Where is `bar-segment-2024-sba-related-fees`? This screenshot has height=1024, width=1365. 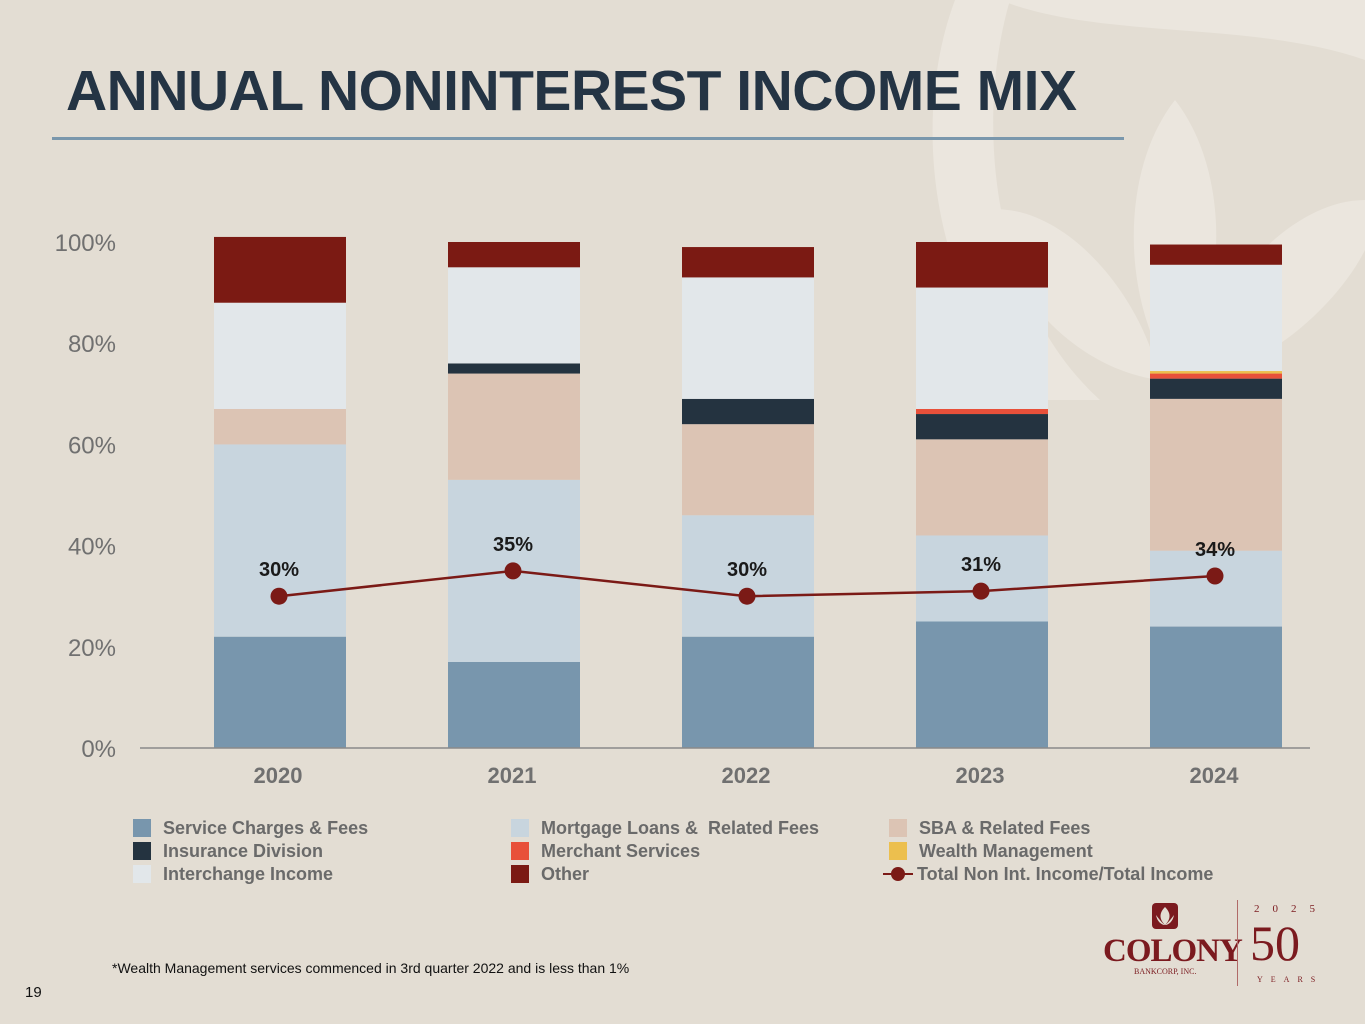 bar-segment-2024-sba-related-fees is located at coordinates (1216, 474).